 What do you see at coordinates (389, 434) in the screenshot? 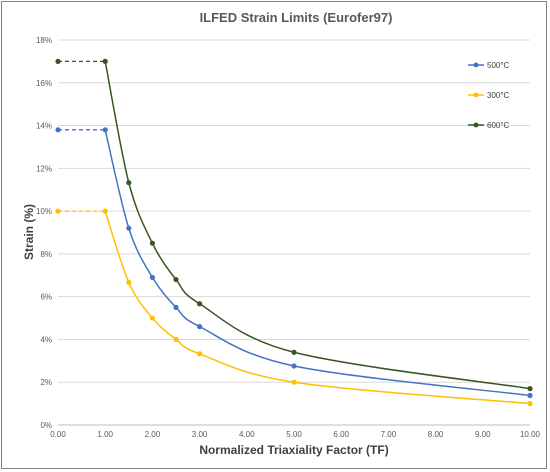
I see `x-tick-label: 7.00` at bounding box center [389, 434].